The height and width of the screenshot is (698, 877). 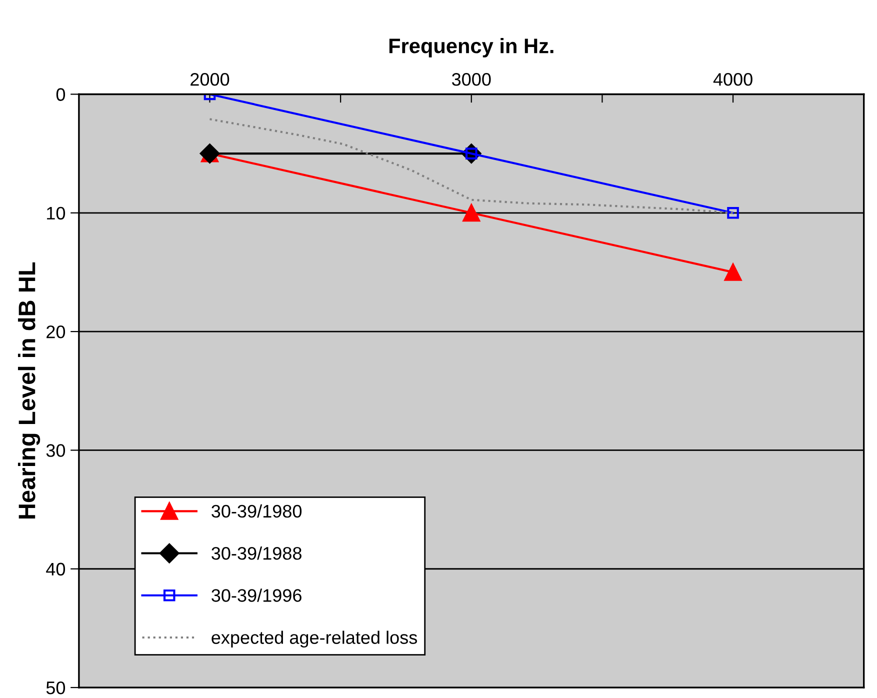 I want to click on y-tick-label: 40, so click(x=56, y=569).